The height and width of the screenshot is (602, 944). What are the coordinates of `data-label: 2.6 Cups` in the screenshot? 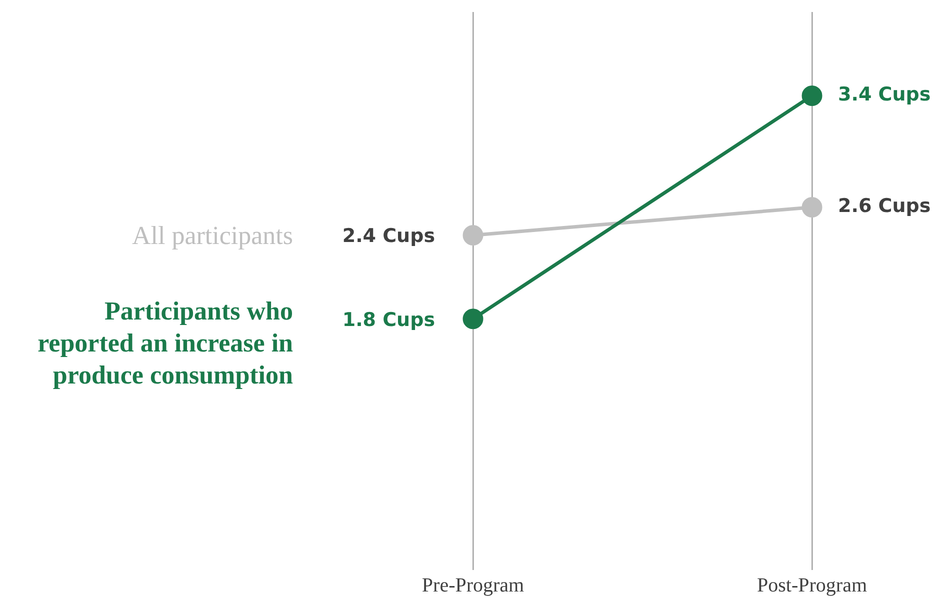 It's located at (884, 206).